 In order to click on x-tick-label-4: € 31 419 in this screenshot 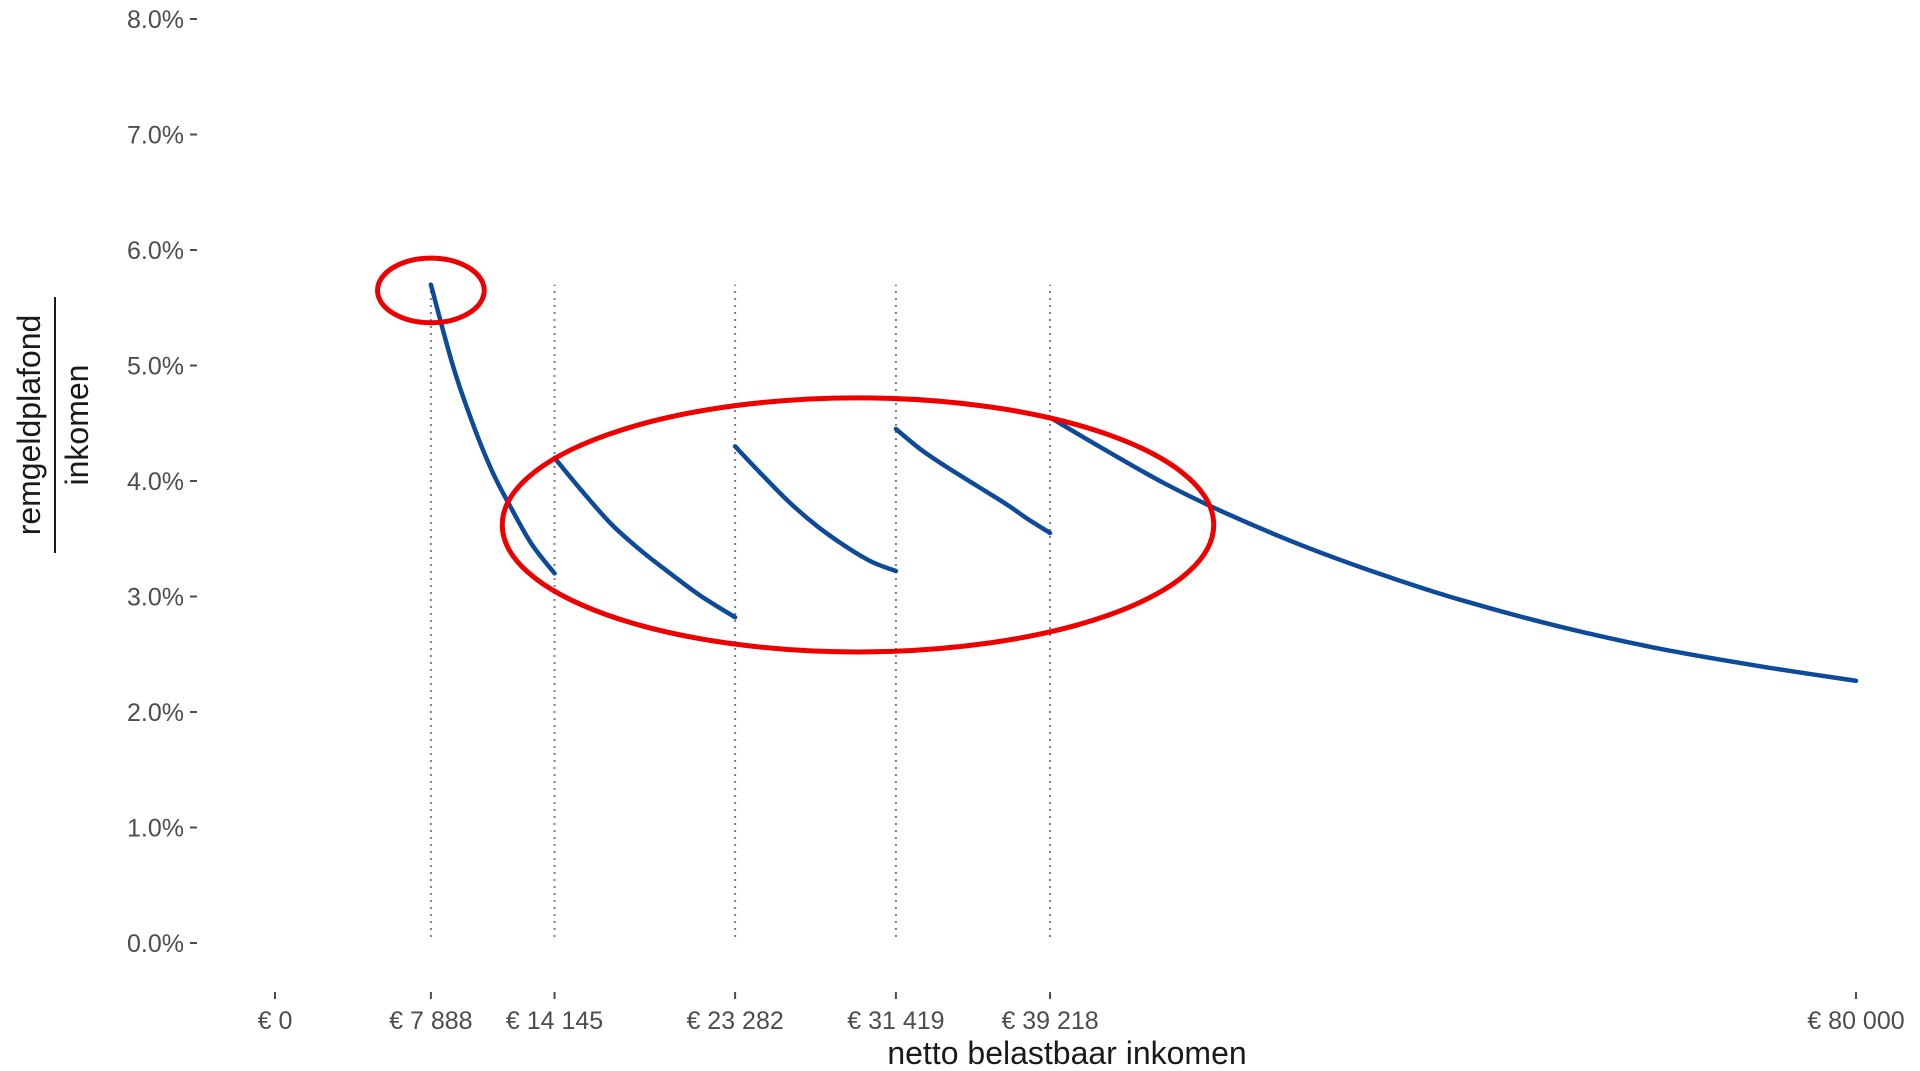, I will do `click(895, 1021)`.